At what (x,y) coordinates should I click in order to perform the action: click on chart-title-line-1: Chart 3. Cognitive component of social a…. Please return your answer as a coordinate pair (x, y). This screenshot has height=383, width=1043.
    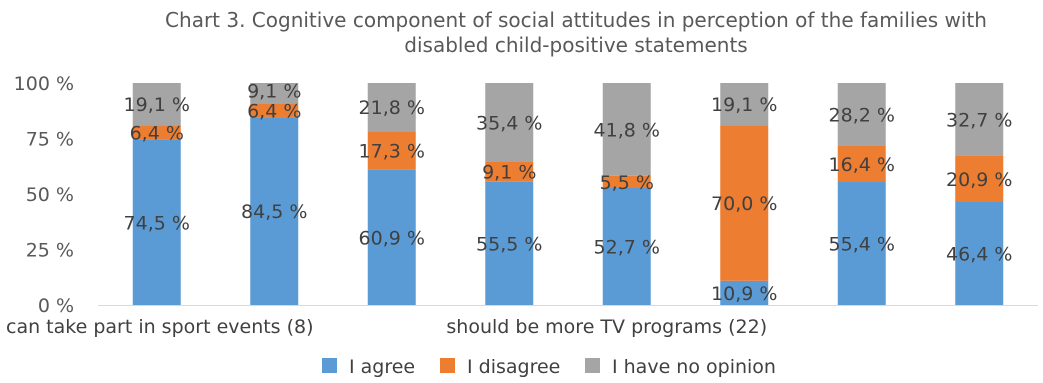
    Looking at the image, I should click on (576, 20).